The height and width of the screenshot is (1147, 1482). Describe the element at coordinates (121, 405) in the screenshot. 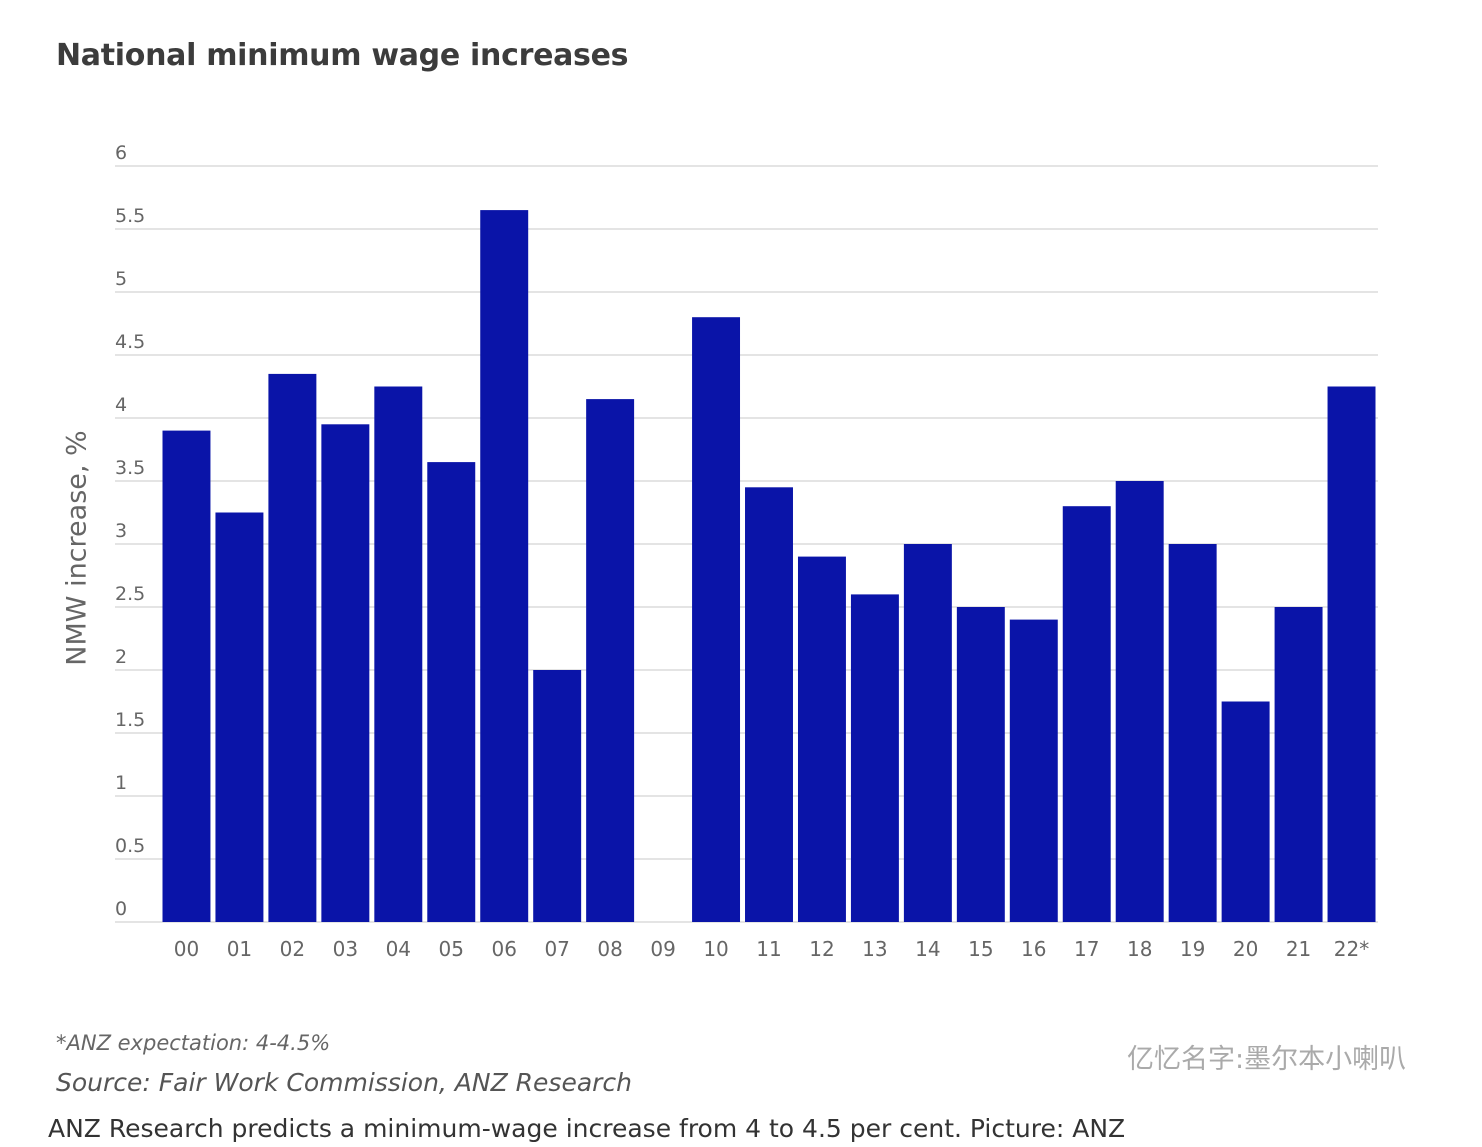

I see `y-tick-label: 4` at that location.